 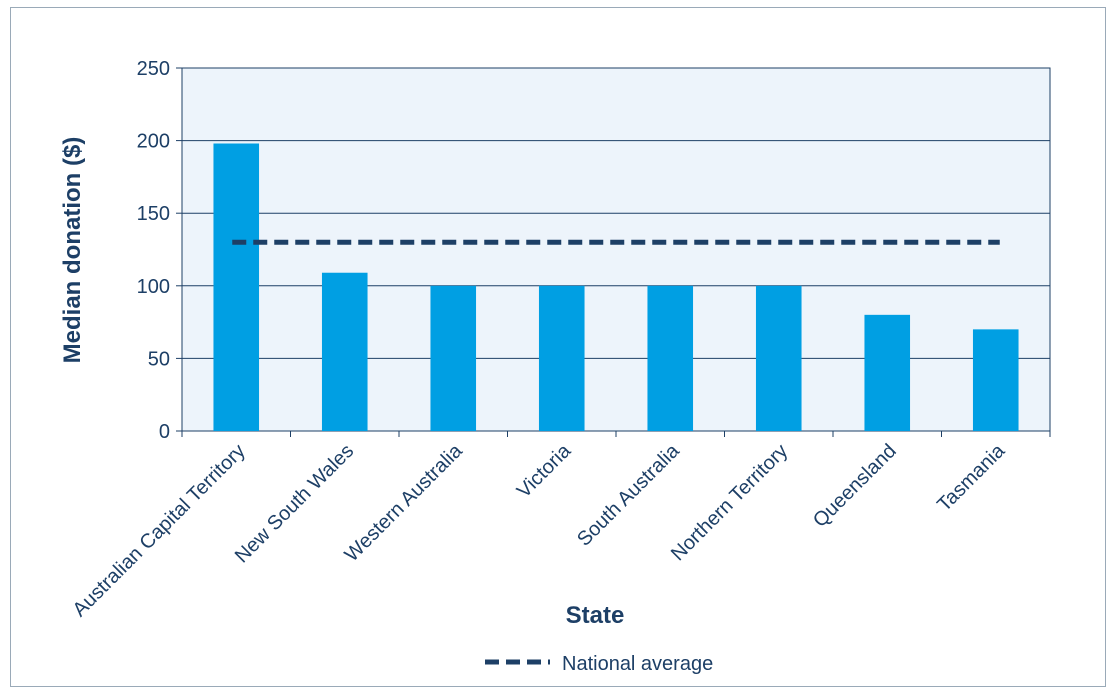 What do you see at coordinates (164, 432) in the screenshot?
I see `y-tick-label: 0` at bounding box center [164, 432].